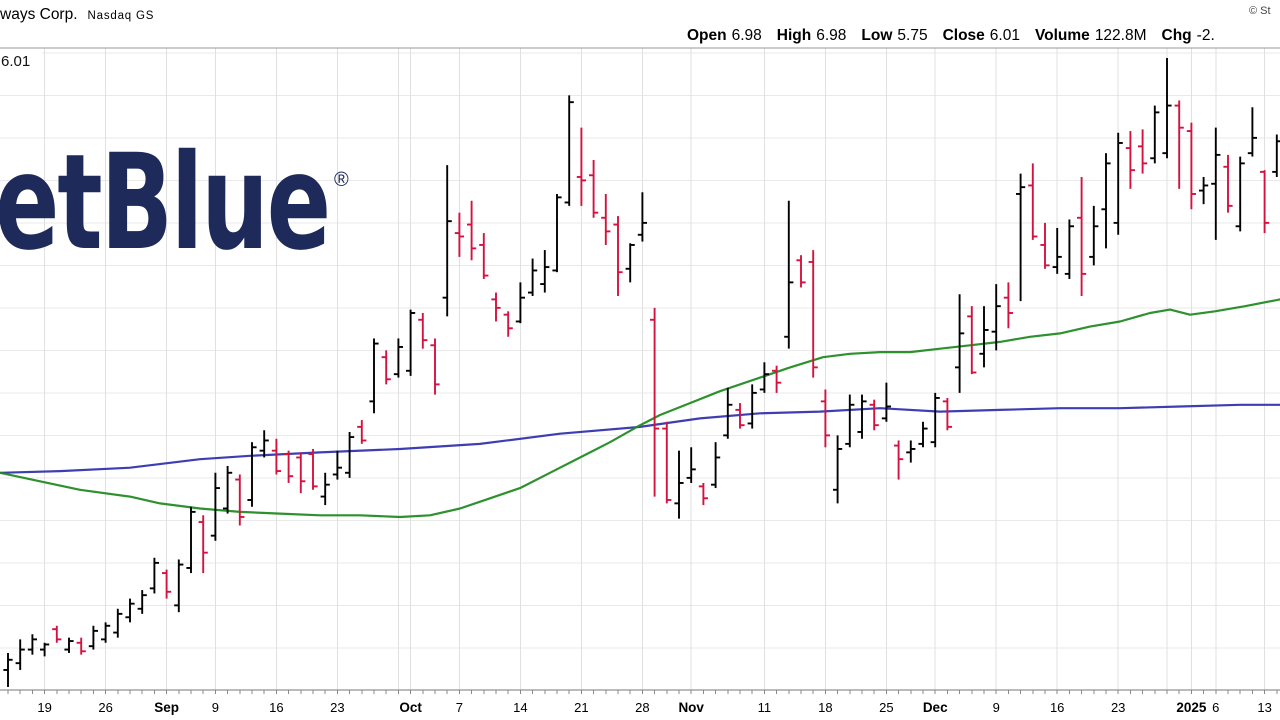 Image resolution: width=1280 pixels, height=720 pixels. Describe the element at coordinates (912, 35) in the screenshot. I see `quote-value-low: 5.75` at that location.